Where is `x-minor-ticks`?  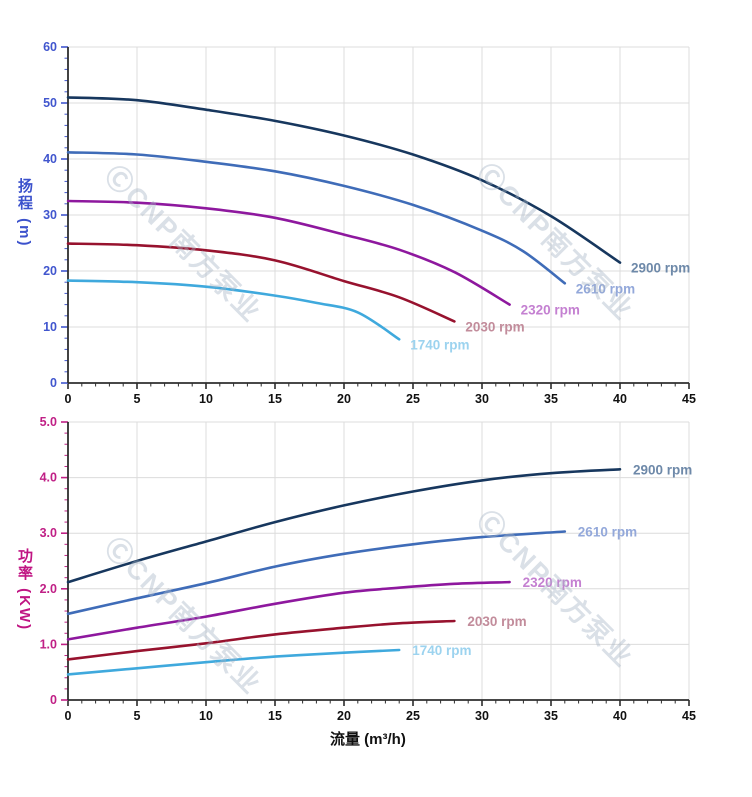
x-minor-ticks is located at coordinates (378, 385).